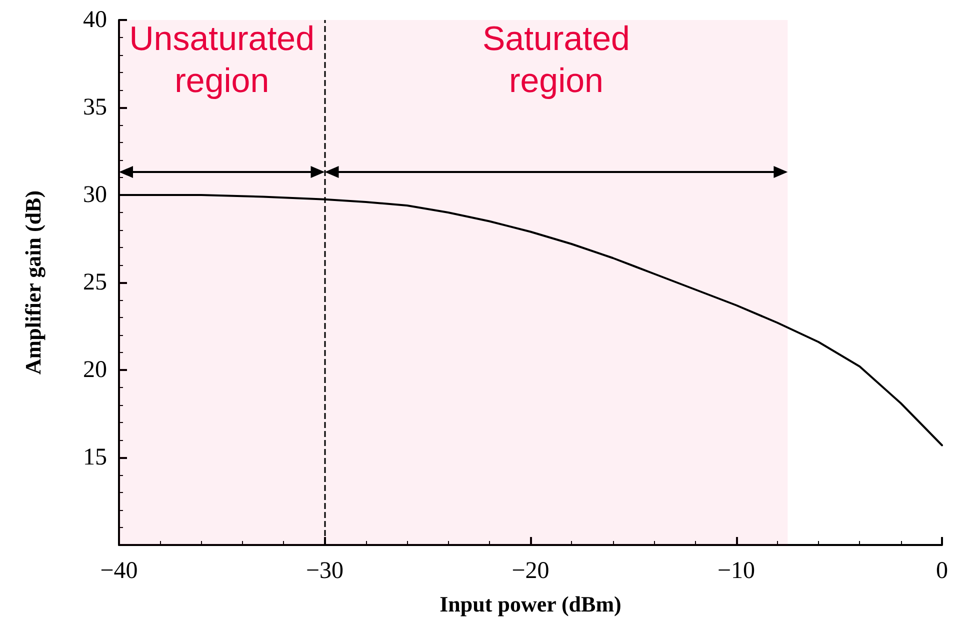 Image resolution: width=964 pixels, height=624 pixels. What do you see at coordinates (95, 283) in the screenshot?
I see `y-tick-label: 25` at bounding box center [95, 283].